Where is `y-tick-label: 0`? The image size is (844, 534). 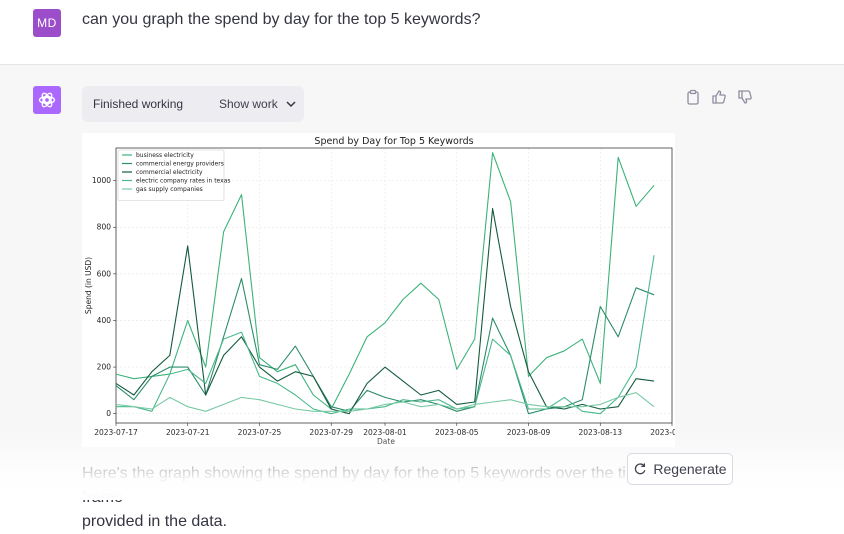 y-tick-label: 0 is located at coordinates (108, 413).